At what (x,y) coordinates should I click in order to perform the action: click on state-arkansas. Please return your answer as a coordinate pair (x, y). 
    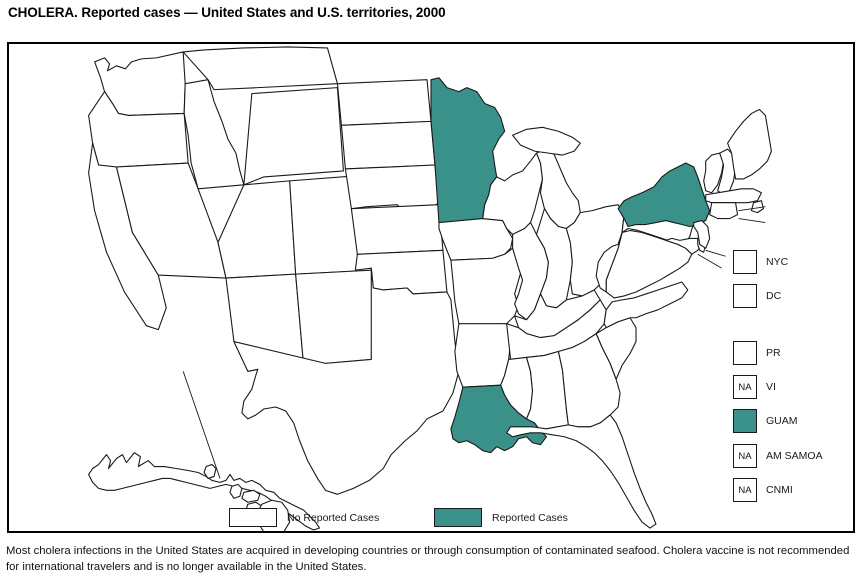
    Looking at the image, I should click on (483, 355).